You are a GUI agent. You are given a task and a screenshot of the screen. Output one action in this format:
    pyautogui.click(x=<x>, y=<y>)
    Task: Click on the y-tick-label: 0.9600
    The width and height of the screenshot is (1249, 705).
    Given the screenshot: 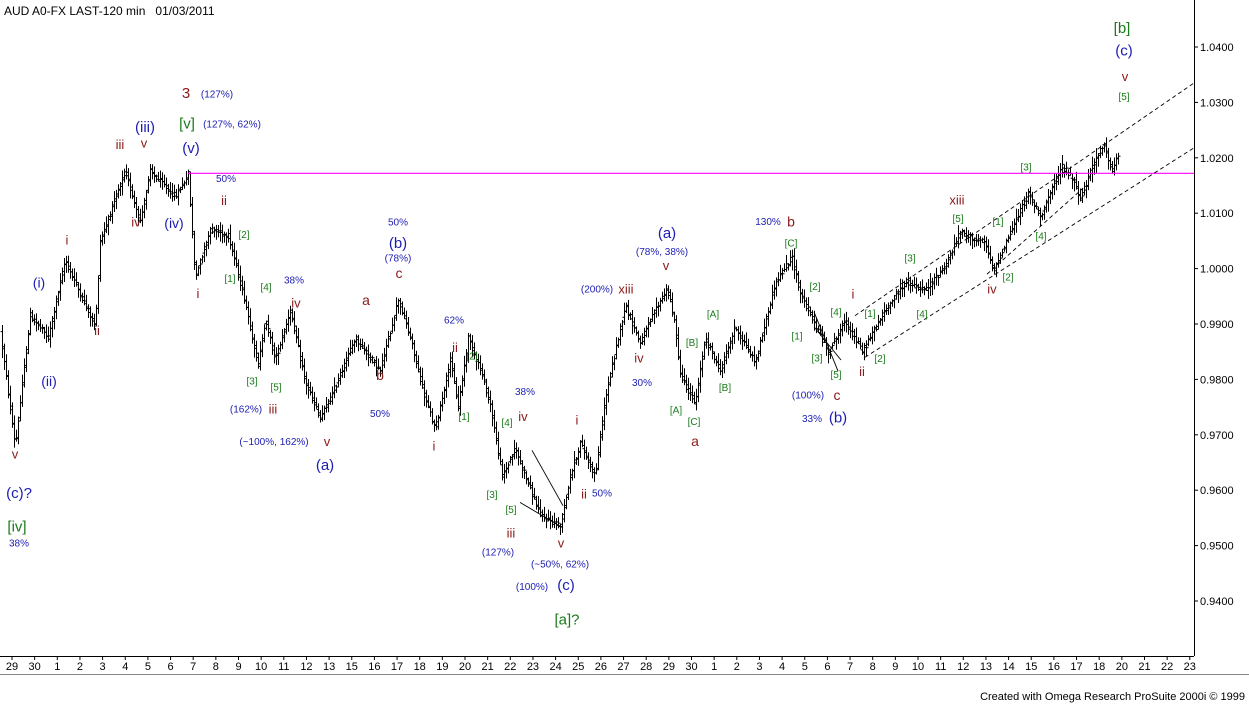 What is the action you would take?
    pyautogui.click(x=1217, y=491)
    